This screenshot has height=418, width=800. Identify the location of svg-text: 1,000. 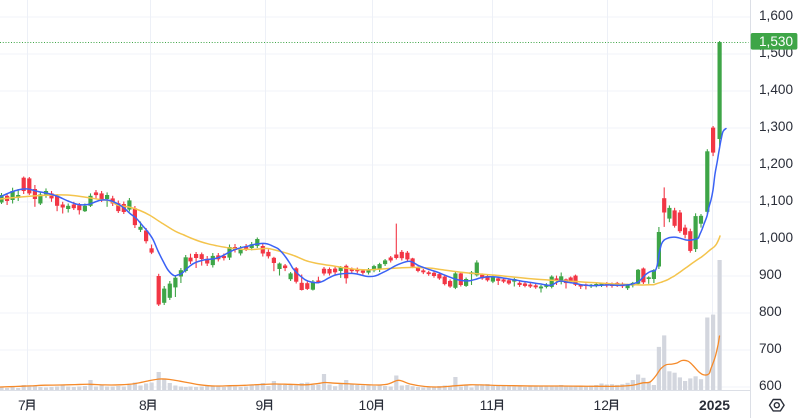
(776, 237).